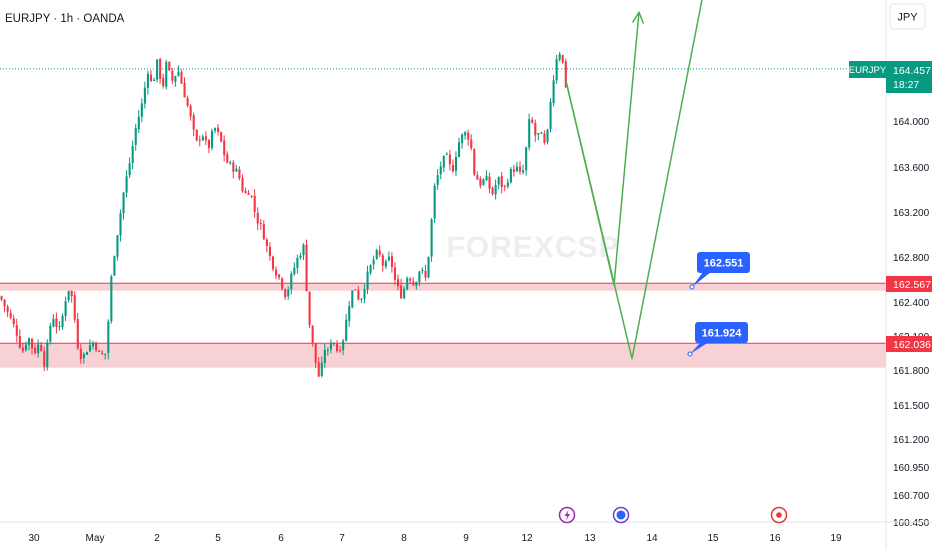  I want to click on watermark-text: FOREXCSP, so click(532, 247).